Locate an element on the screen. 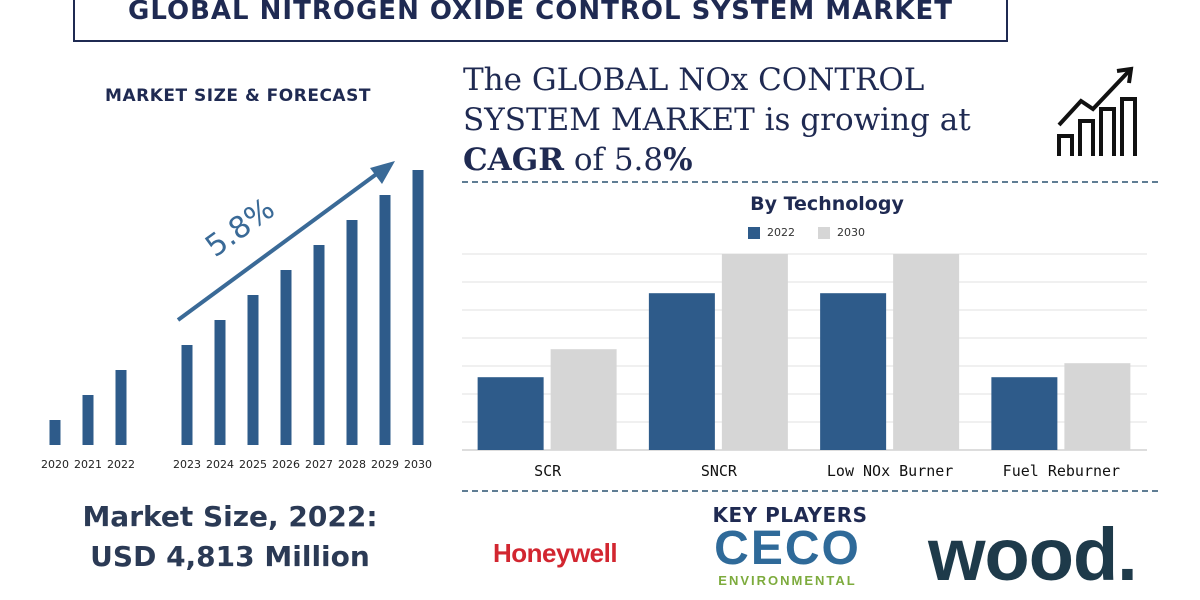 The height and width of the screenshot is (600, 1200). key-players-heading: KEY PLAYERS is located at coordinates (790, 515).